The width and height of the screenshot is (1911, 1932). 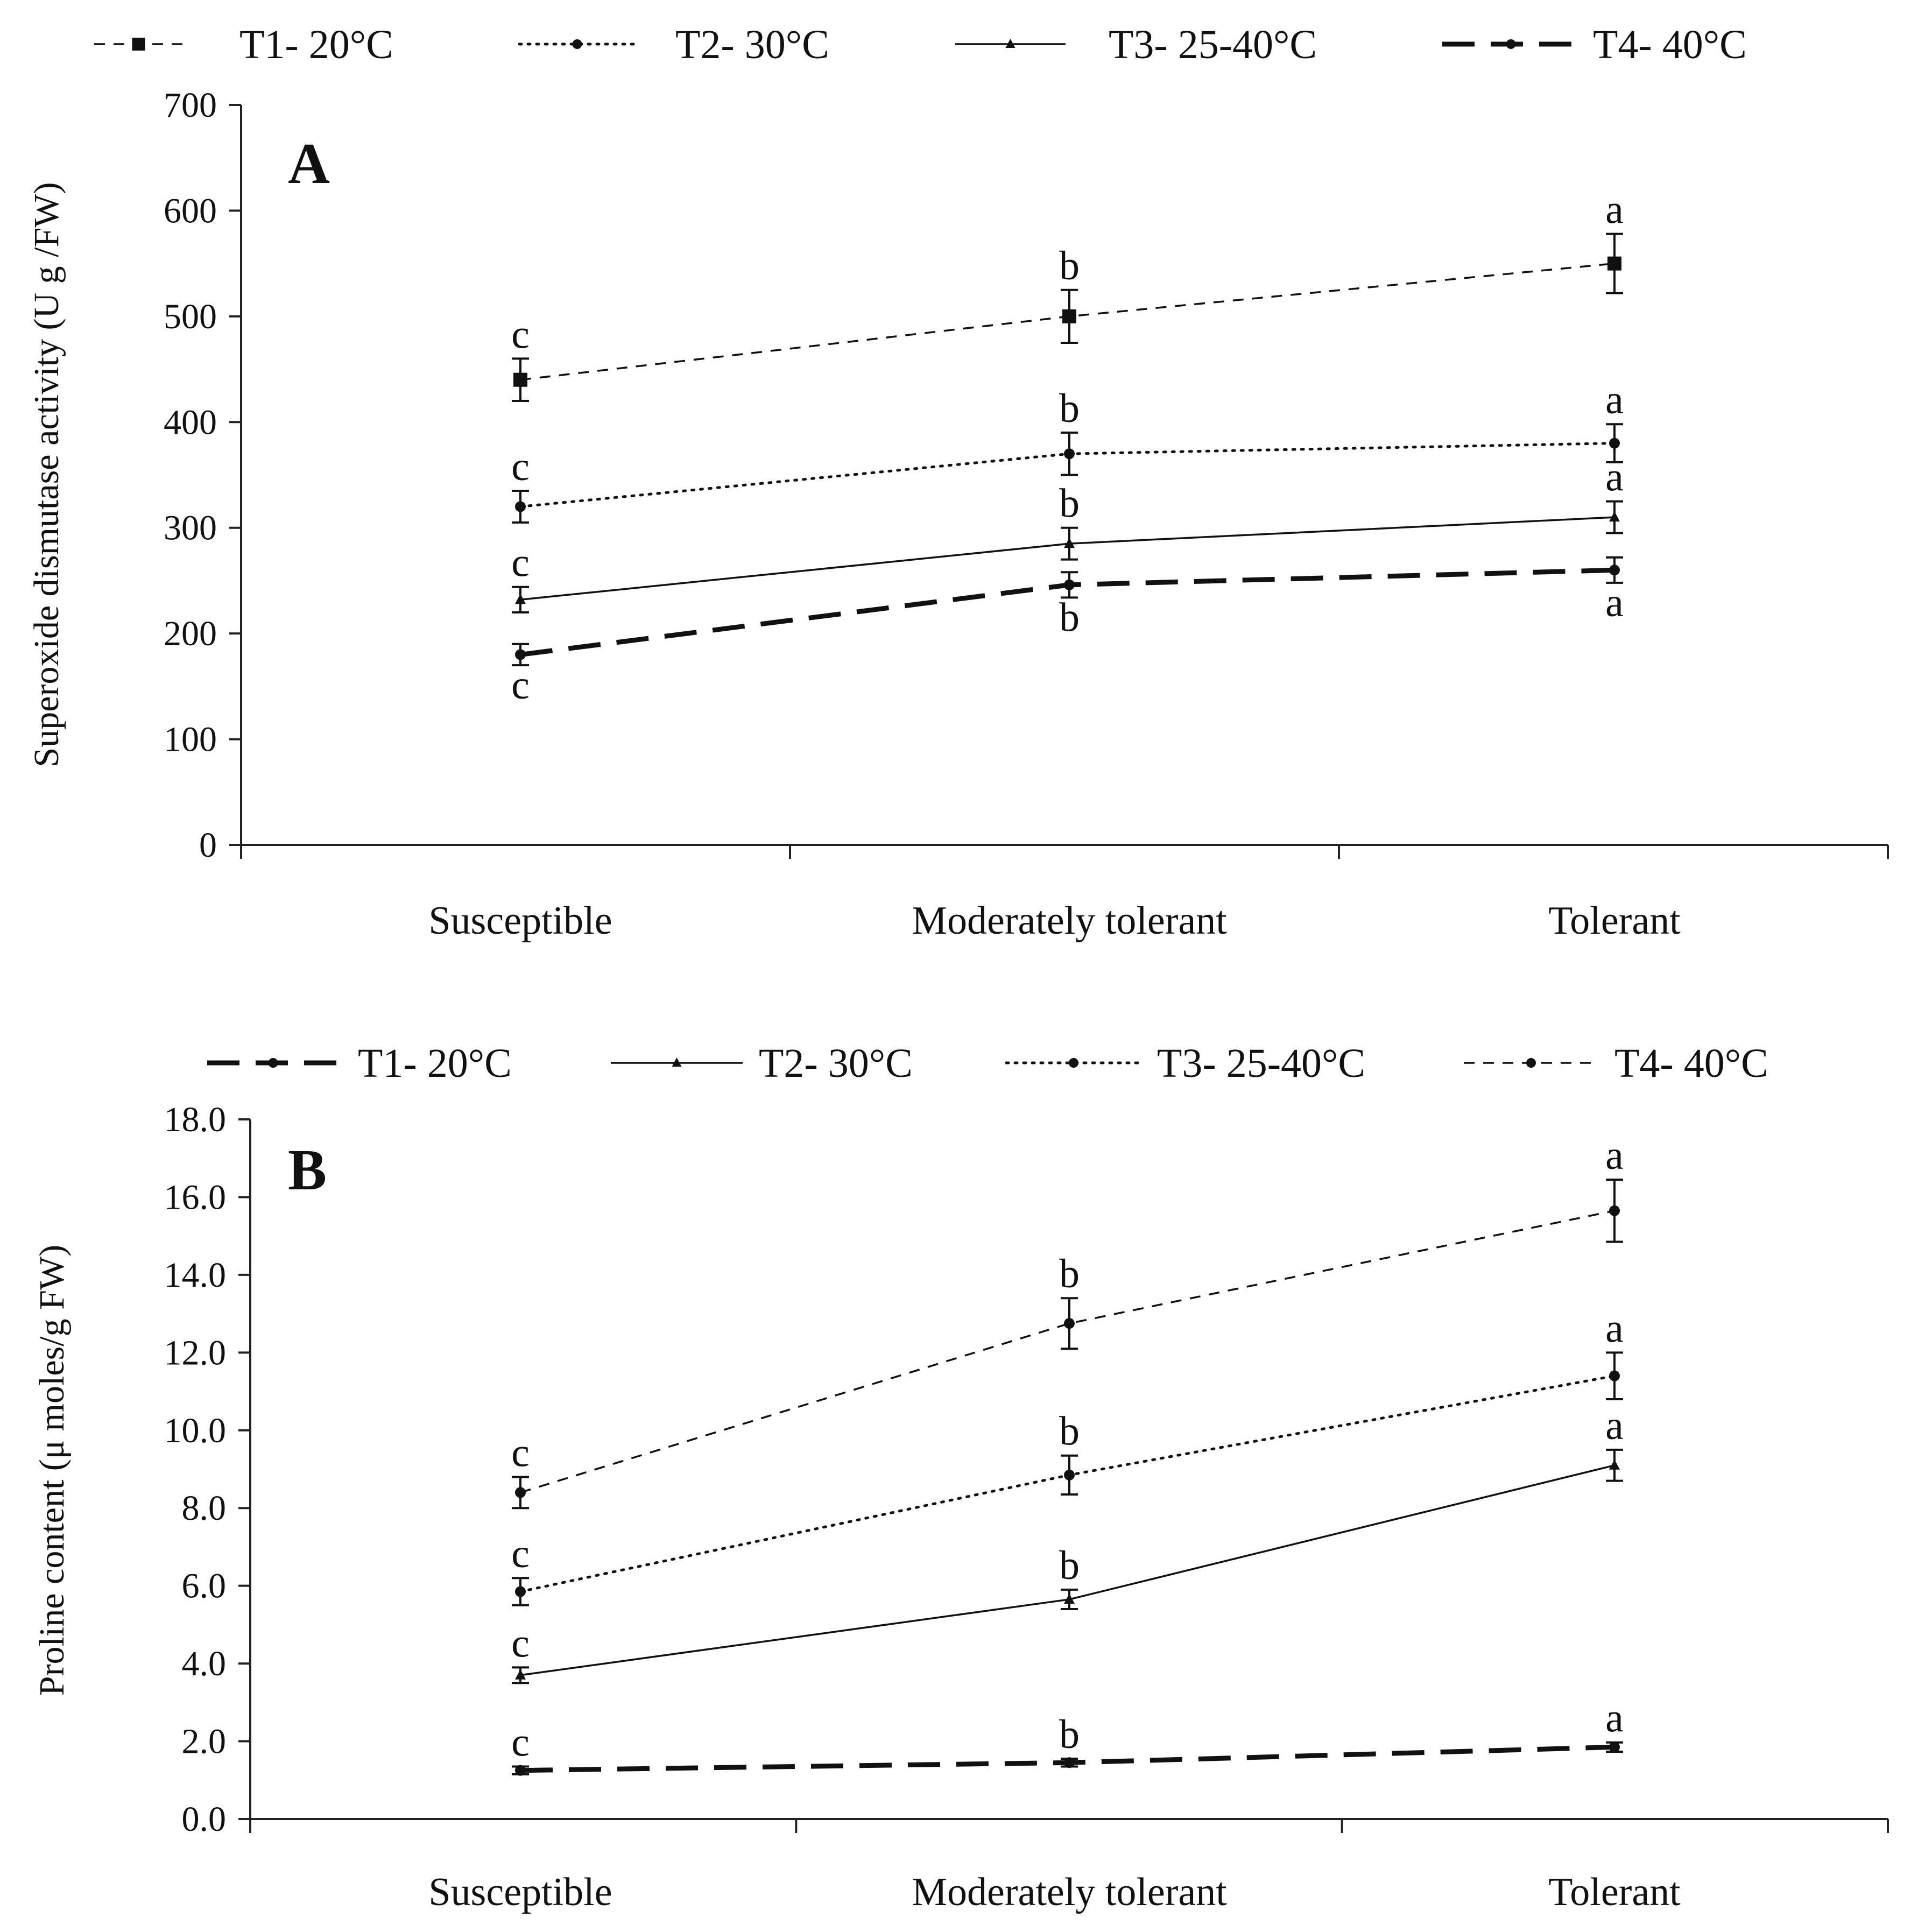 I want to click on y-tick-label: 500, so click(x=190, y=316).